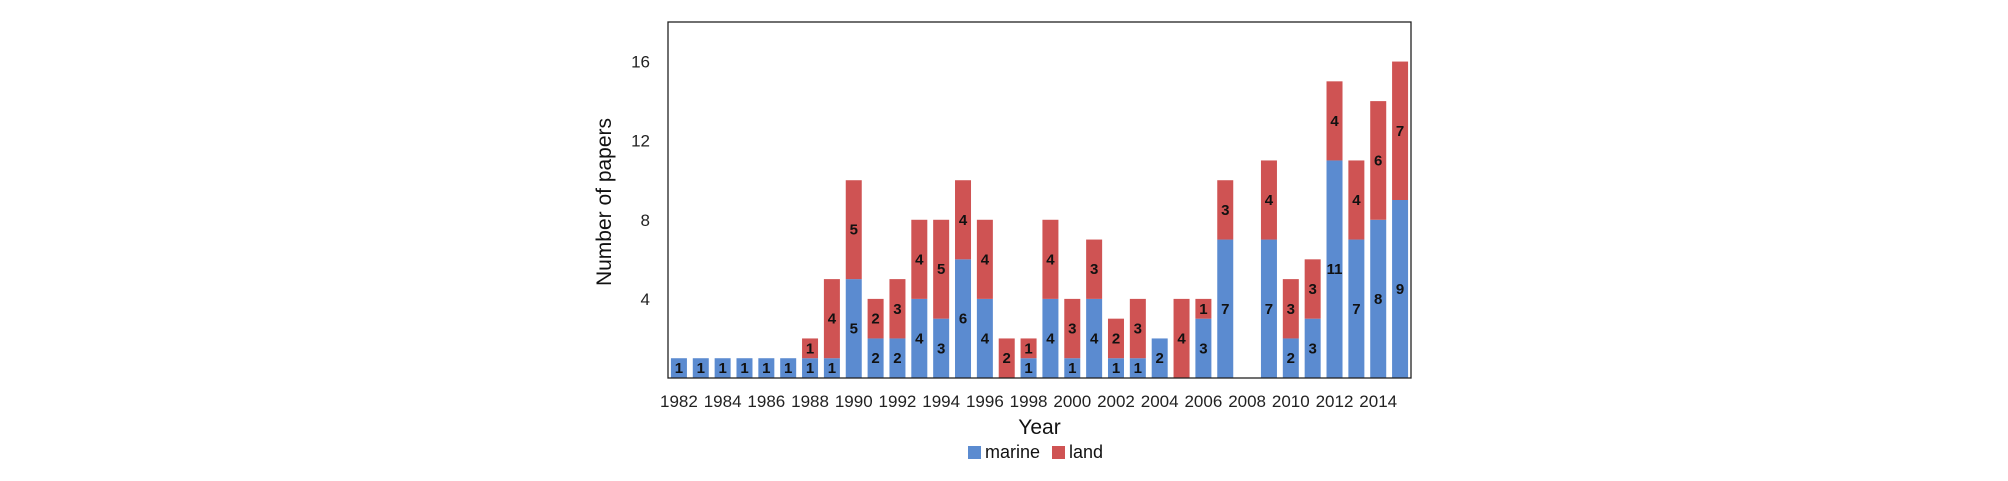 The image size is (2008, 481). I want to click on bar-segment-marine-2010, so click(1290, 358).